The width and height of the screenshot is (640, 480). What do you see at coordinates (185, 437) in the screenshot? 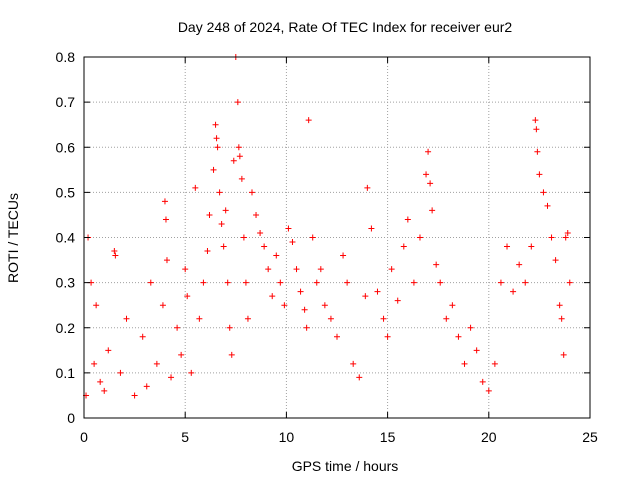
I see `x-tick-label: 5` at bounding box center [185, 437].